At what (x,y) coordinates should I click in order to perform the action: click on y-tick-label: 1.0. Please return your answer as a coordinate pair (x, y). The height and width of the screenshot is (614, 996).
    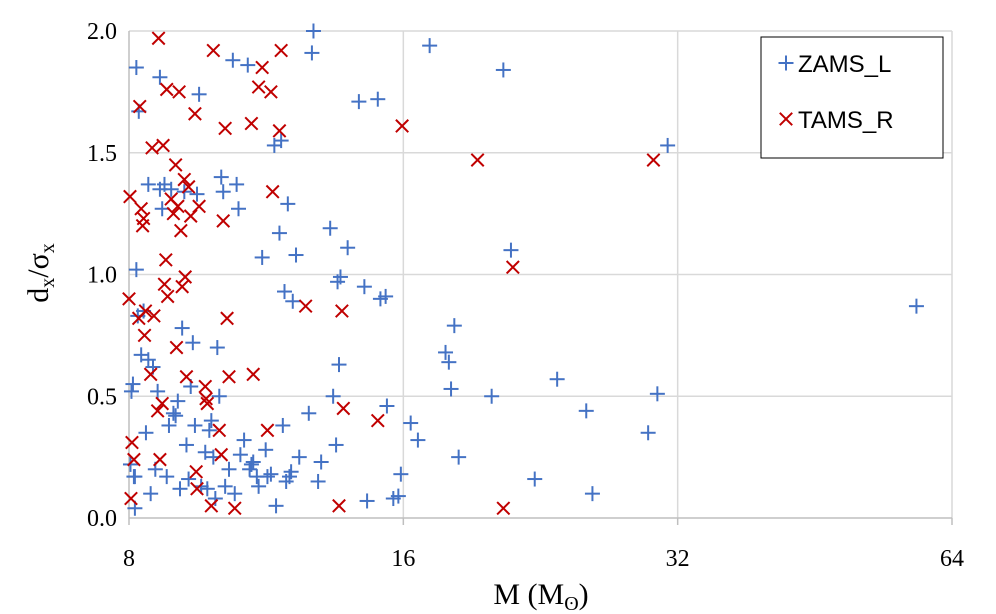
    Looking at the image, I should click on (102, 276).